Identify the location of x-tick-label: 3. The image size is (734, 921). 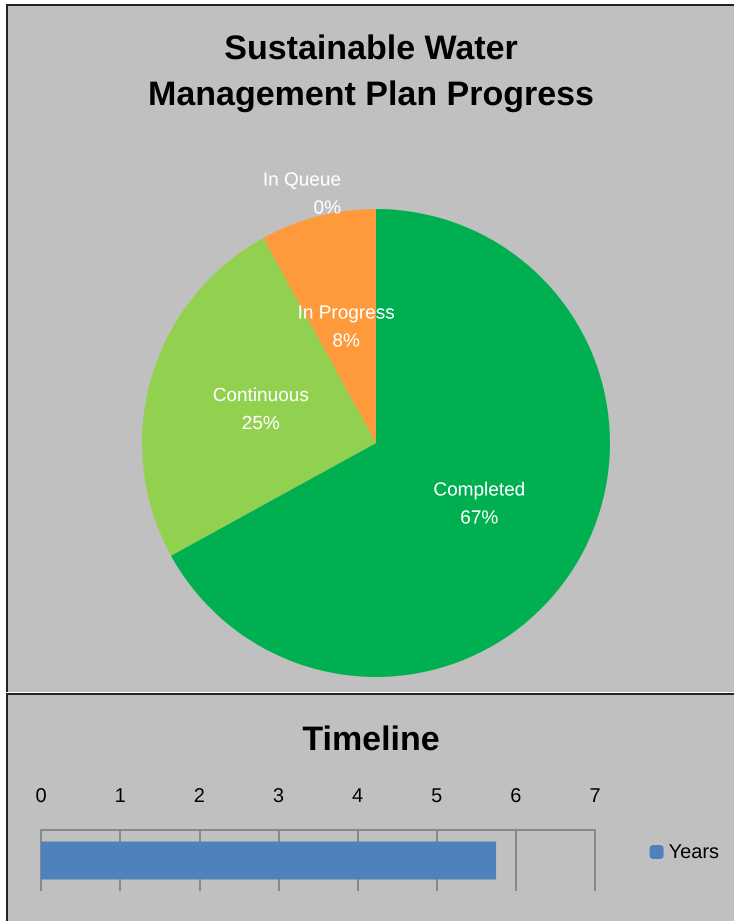
(278, 796).